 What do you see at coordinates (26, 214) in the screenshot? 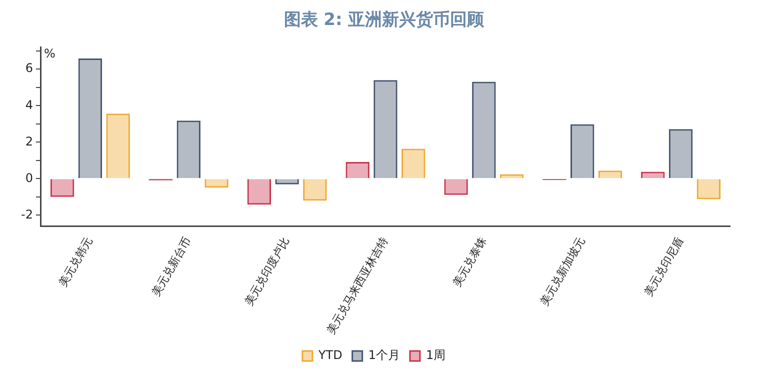
I see `y-tick-label: -2` at bounding box center [26, 214].